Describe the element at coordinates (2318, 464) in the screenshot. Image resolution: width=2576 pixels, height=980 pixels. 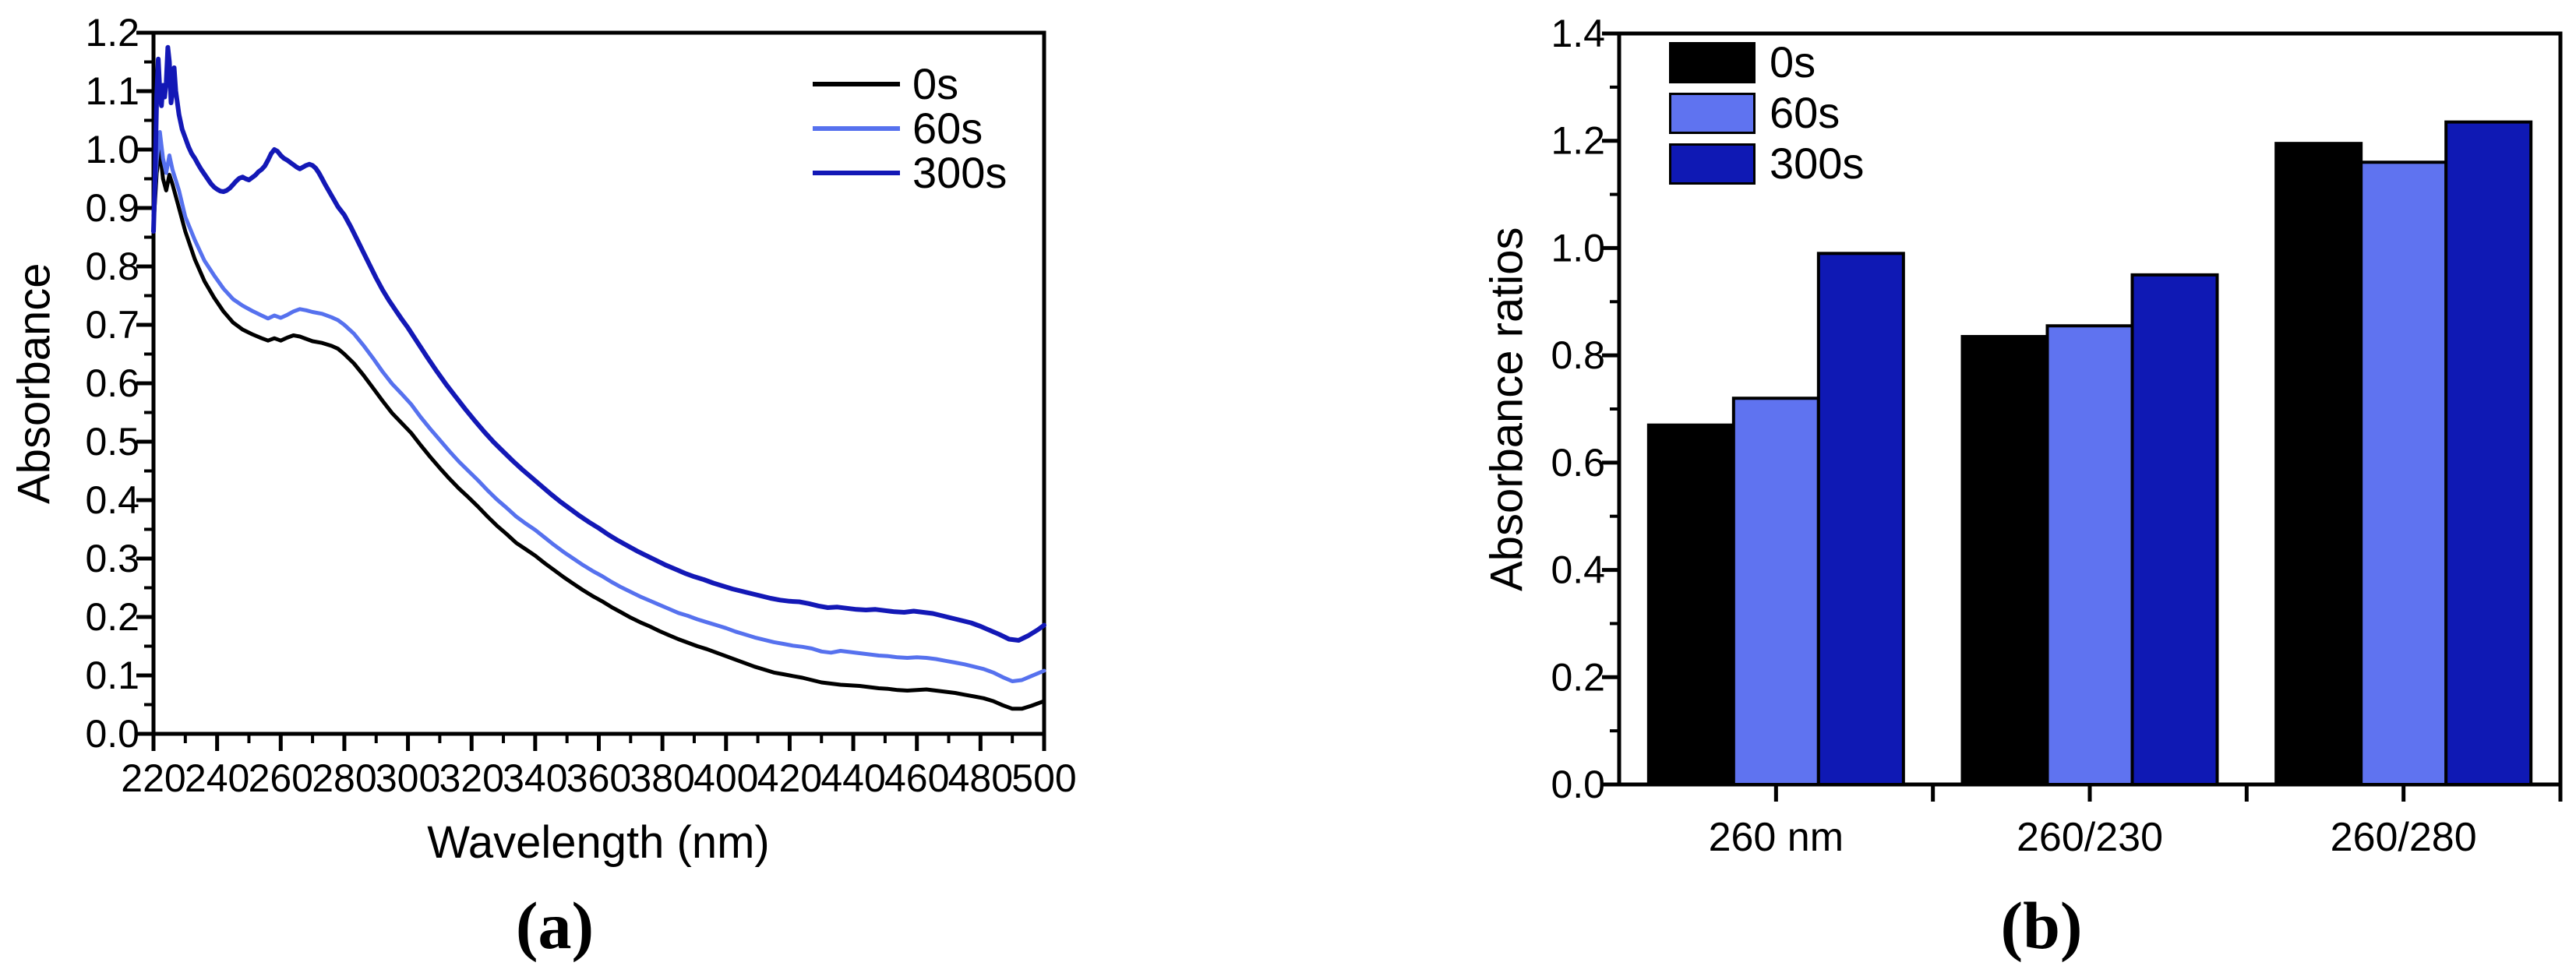
I see `bar-260280-0s` at that location.